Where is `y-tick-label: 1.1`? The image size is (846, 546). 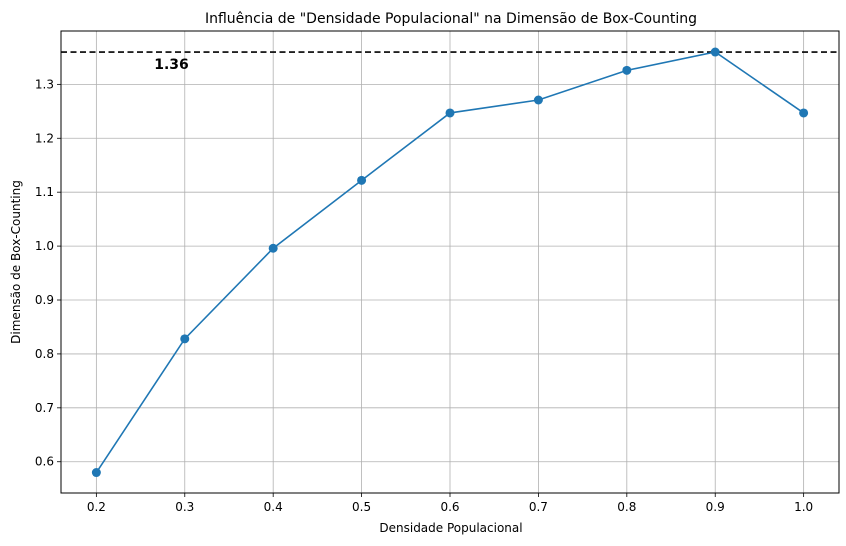 y-tick-label: 1.1 is located at coordinates (44, 192).